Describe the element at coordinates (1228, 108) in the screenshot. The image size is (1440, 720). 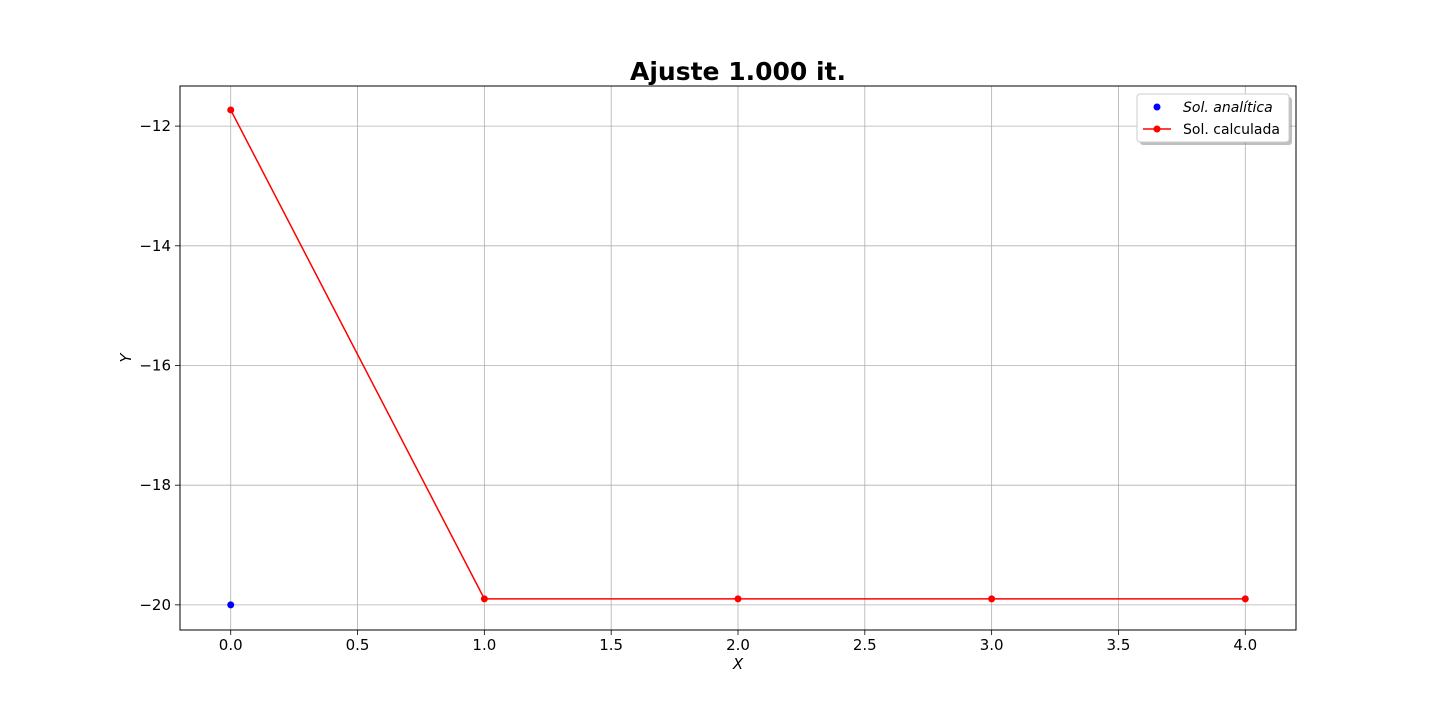
I see `legend-label: Sol. analítica` at that location.